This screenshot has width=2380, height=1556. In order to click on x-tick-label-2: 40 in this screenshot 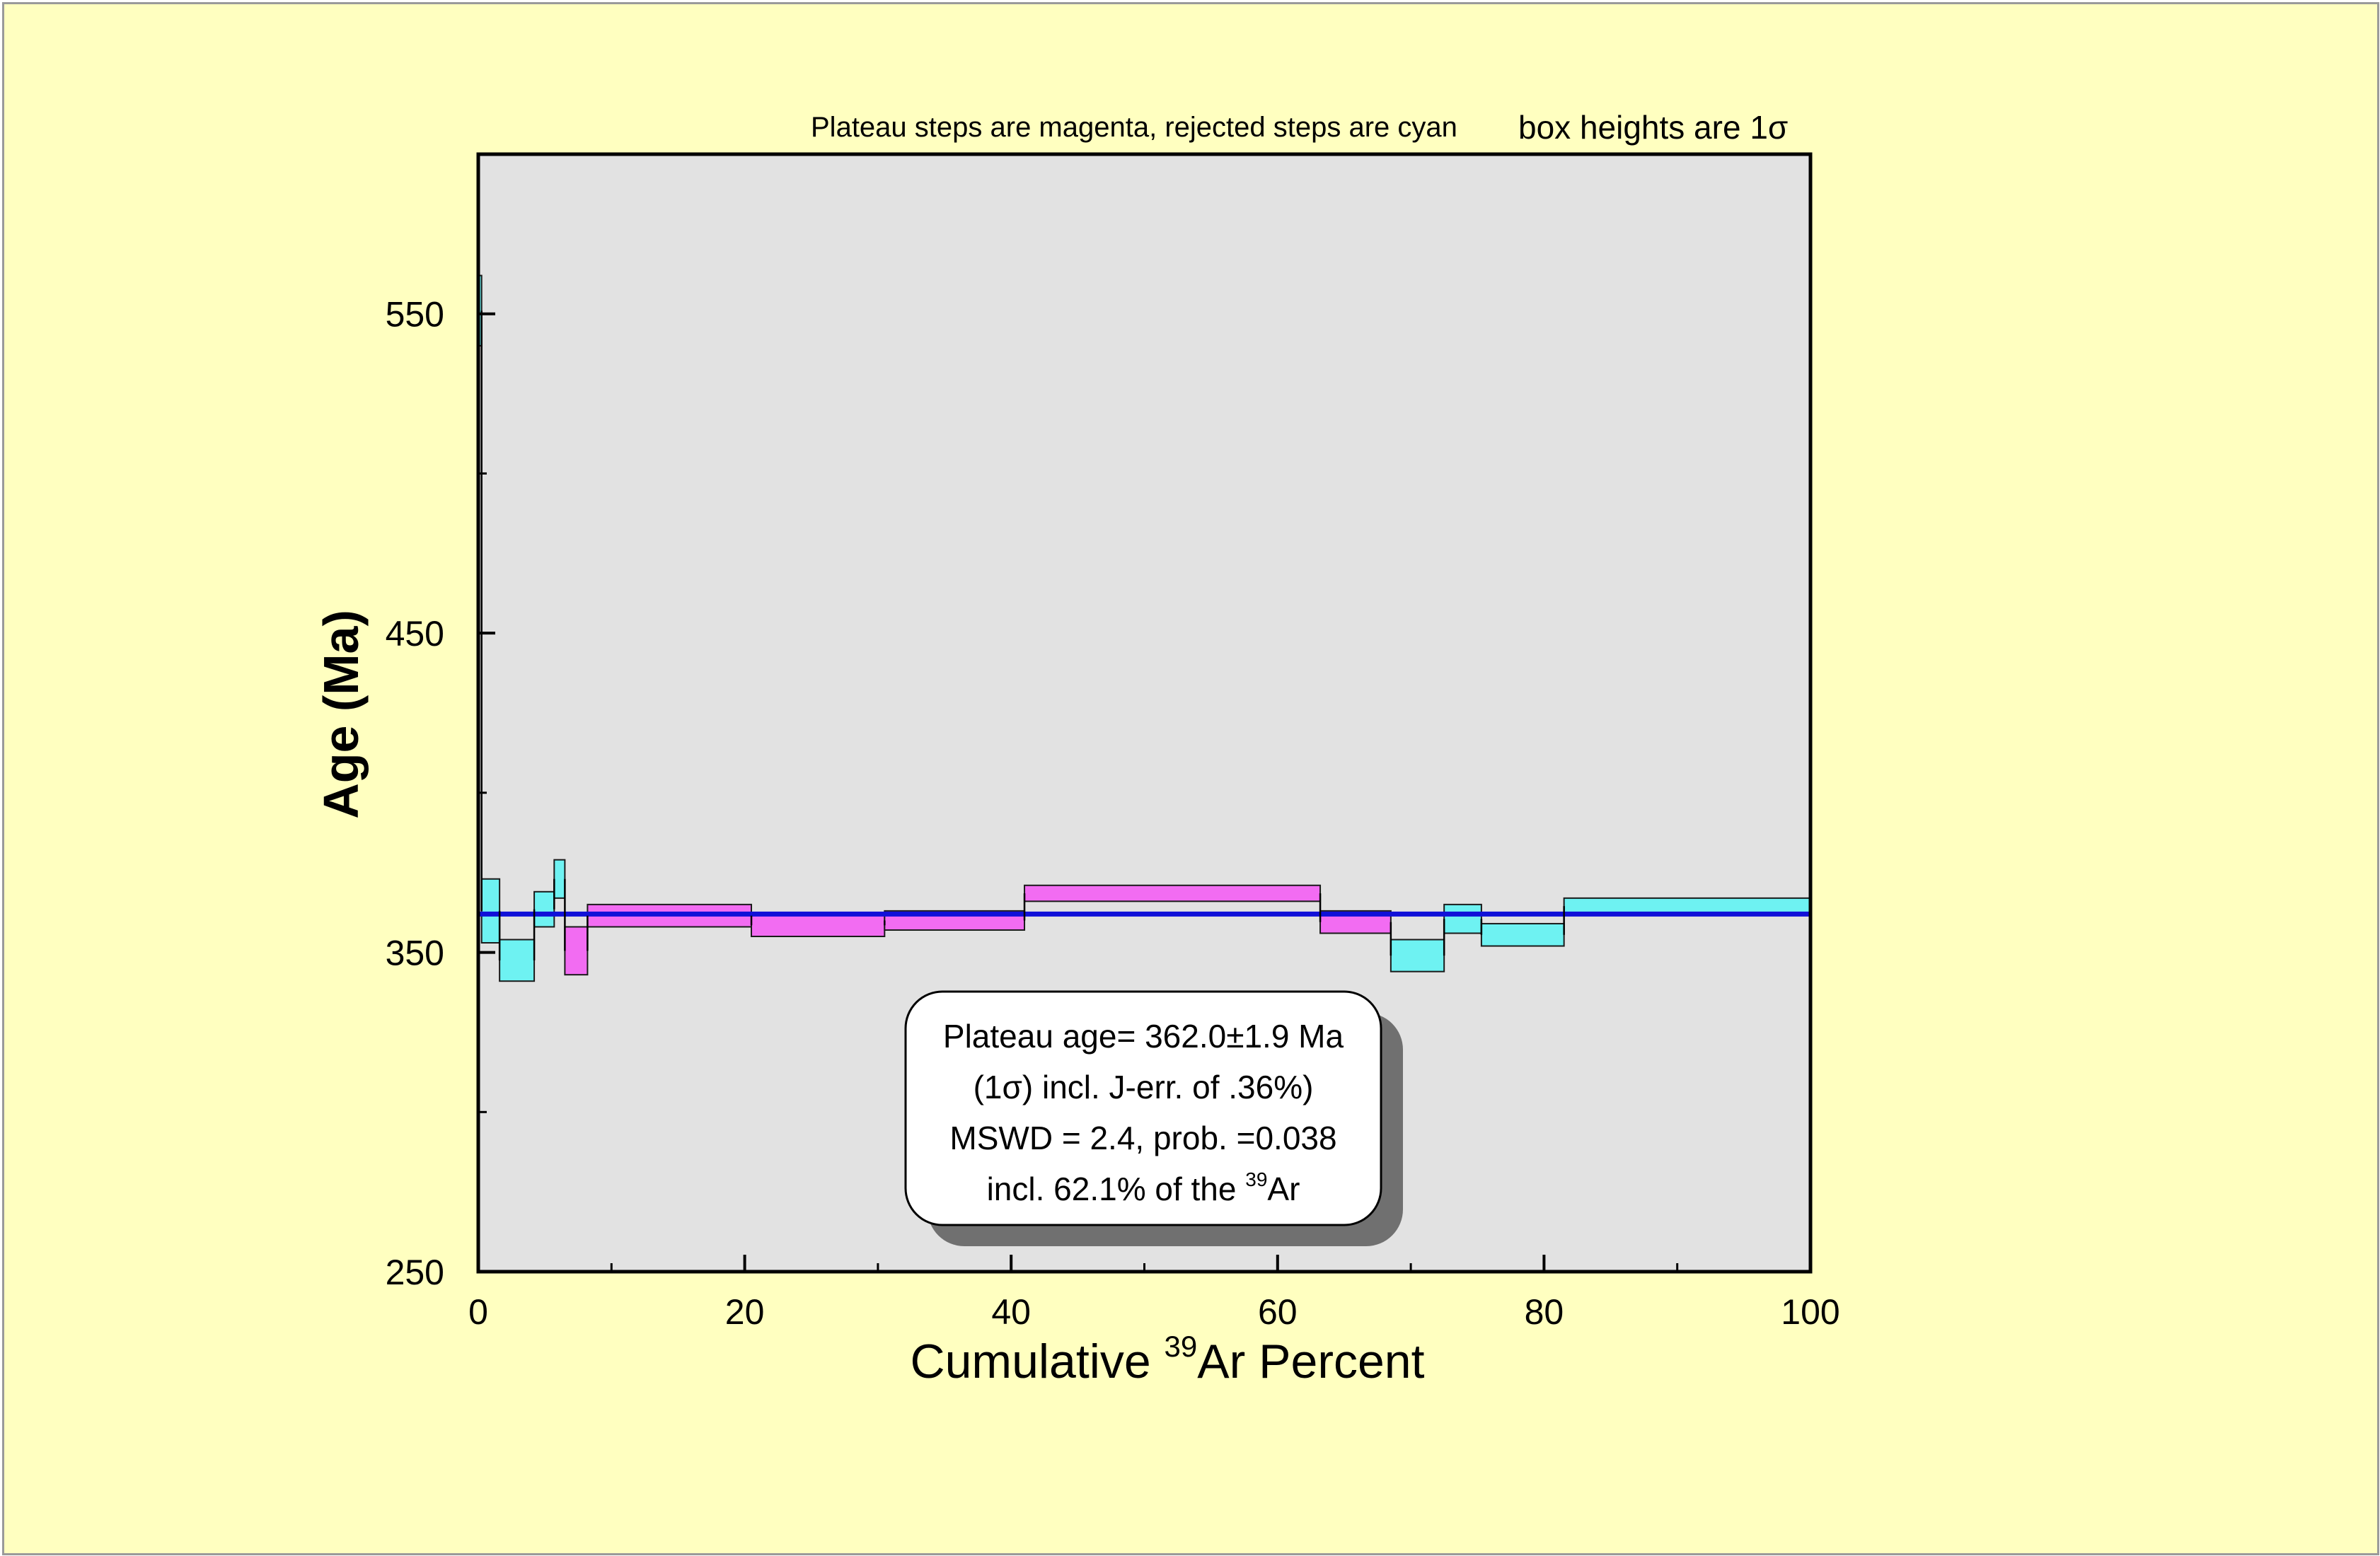, I will do `click(1011, 1312)`.